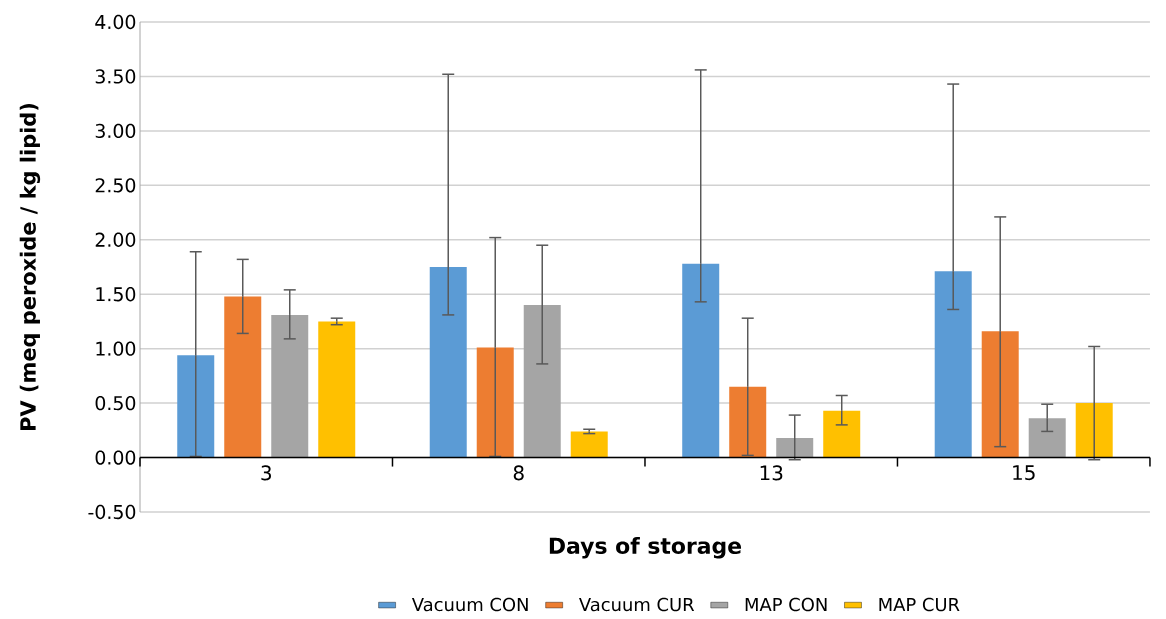  I want to click on x-tick-label: 15, so click(1024, 473).